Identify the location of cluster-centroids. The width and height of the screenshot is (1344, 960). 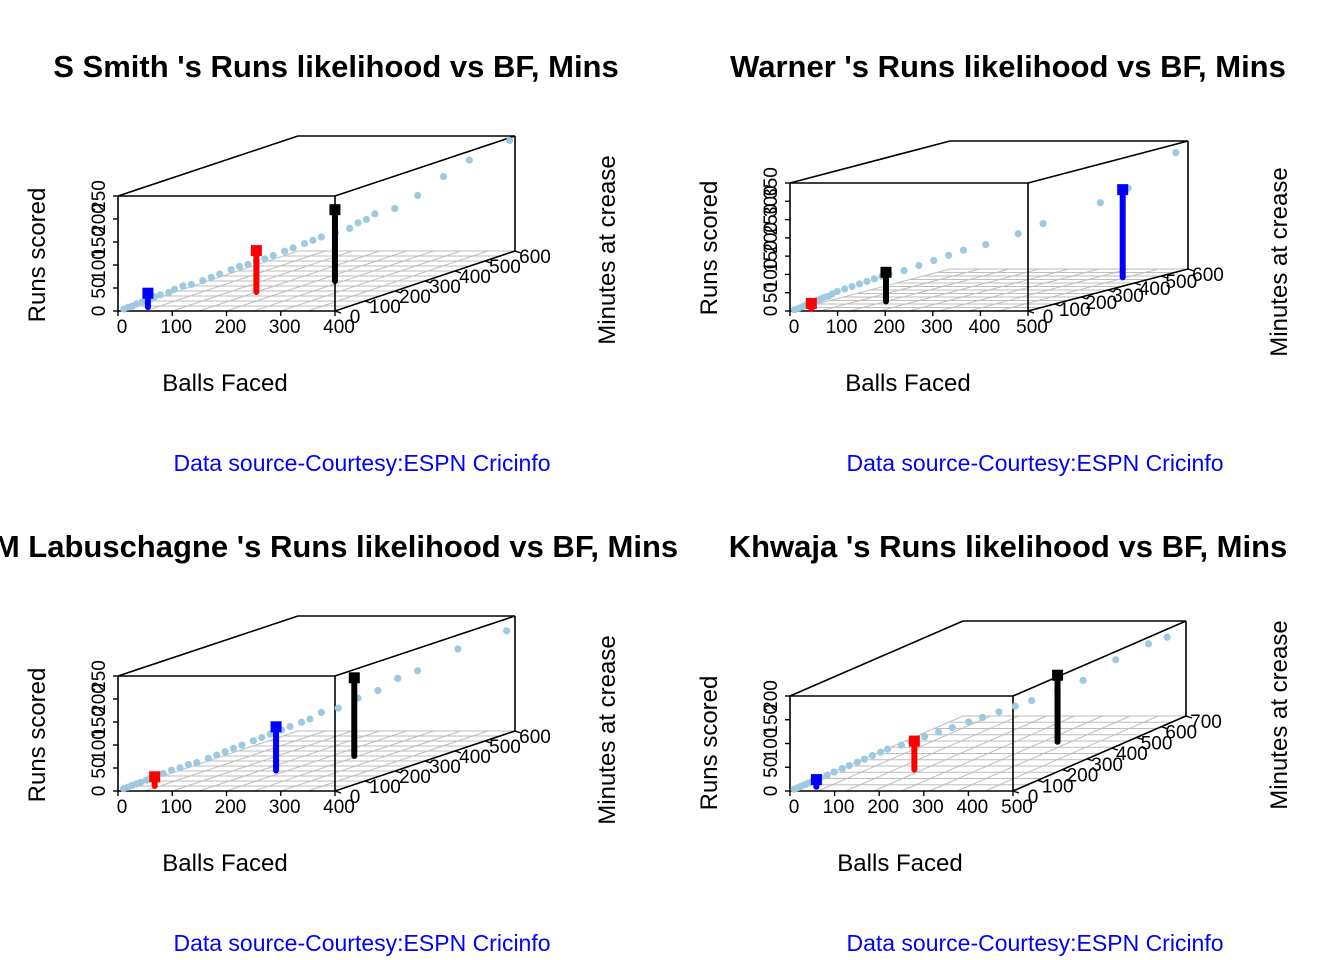
(254, 730).